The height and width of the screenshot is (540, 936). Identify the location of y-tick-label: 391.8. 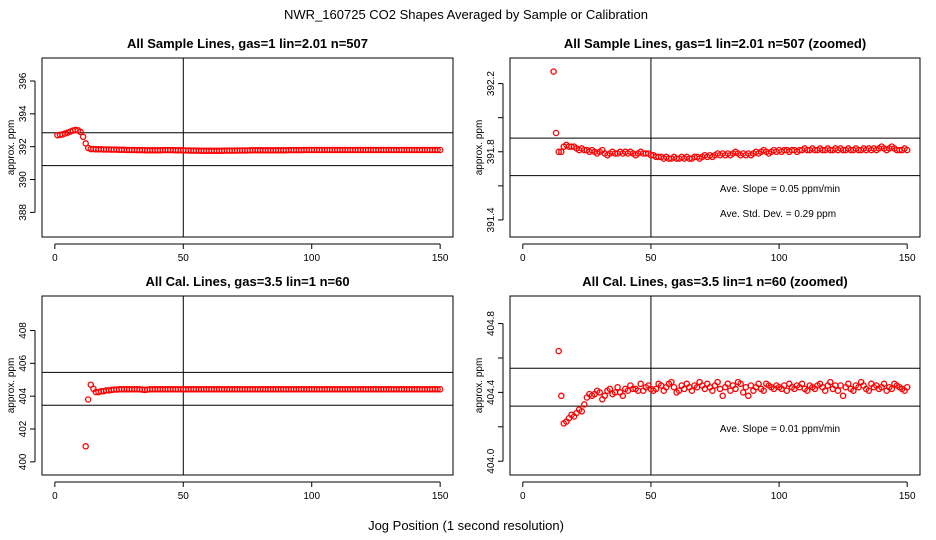
(491, 151).